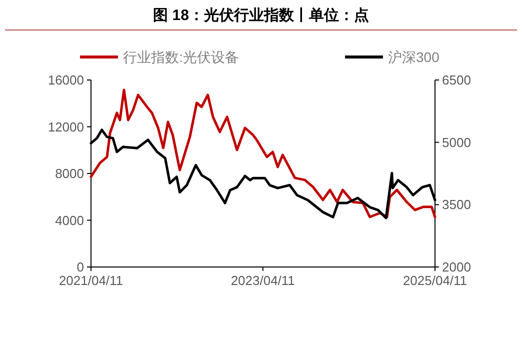 This screenshot has width=522, height=362. What do you see at coordinates (80, 267) in the screenshot?
I see `y-tick-label: 0` at bounding box center [80, 267].